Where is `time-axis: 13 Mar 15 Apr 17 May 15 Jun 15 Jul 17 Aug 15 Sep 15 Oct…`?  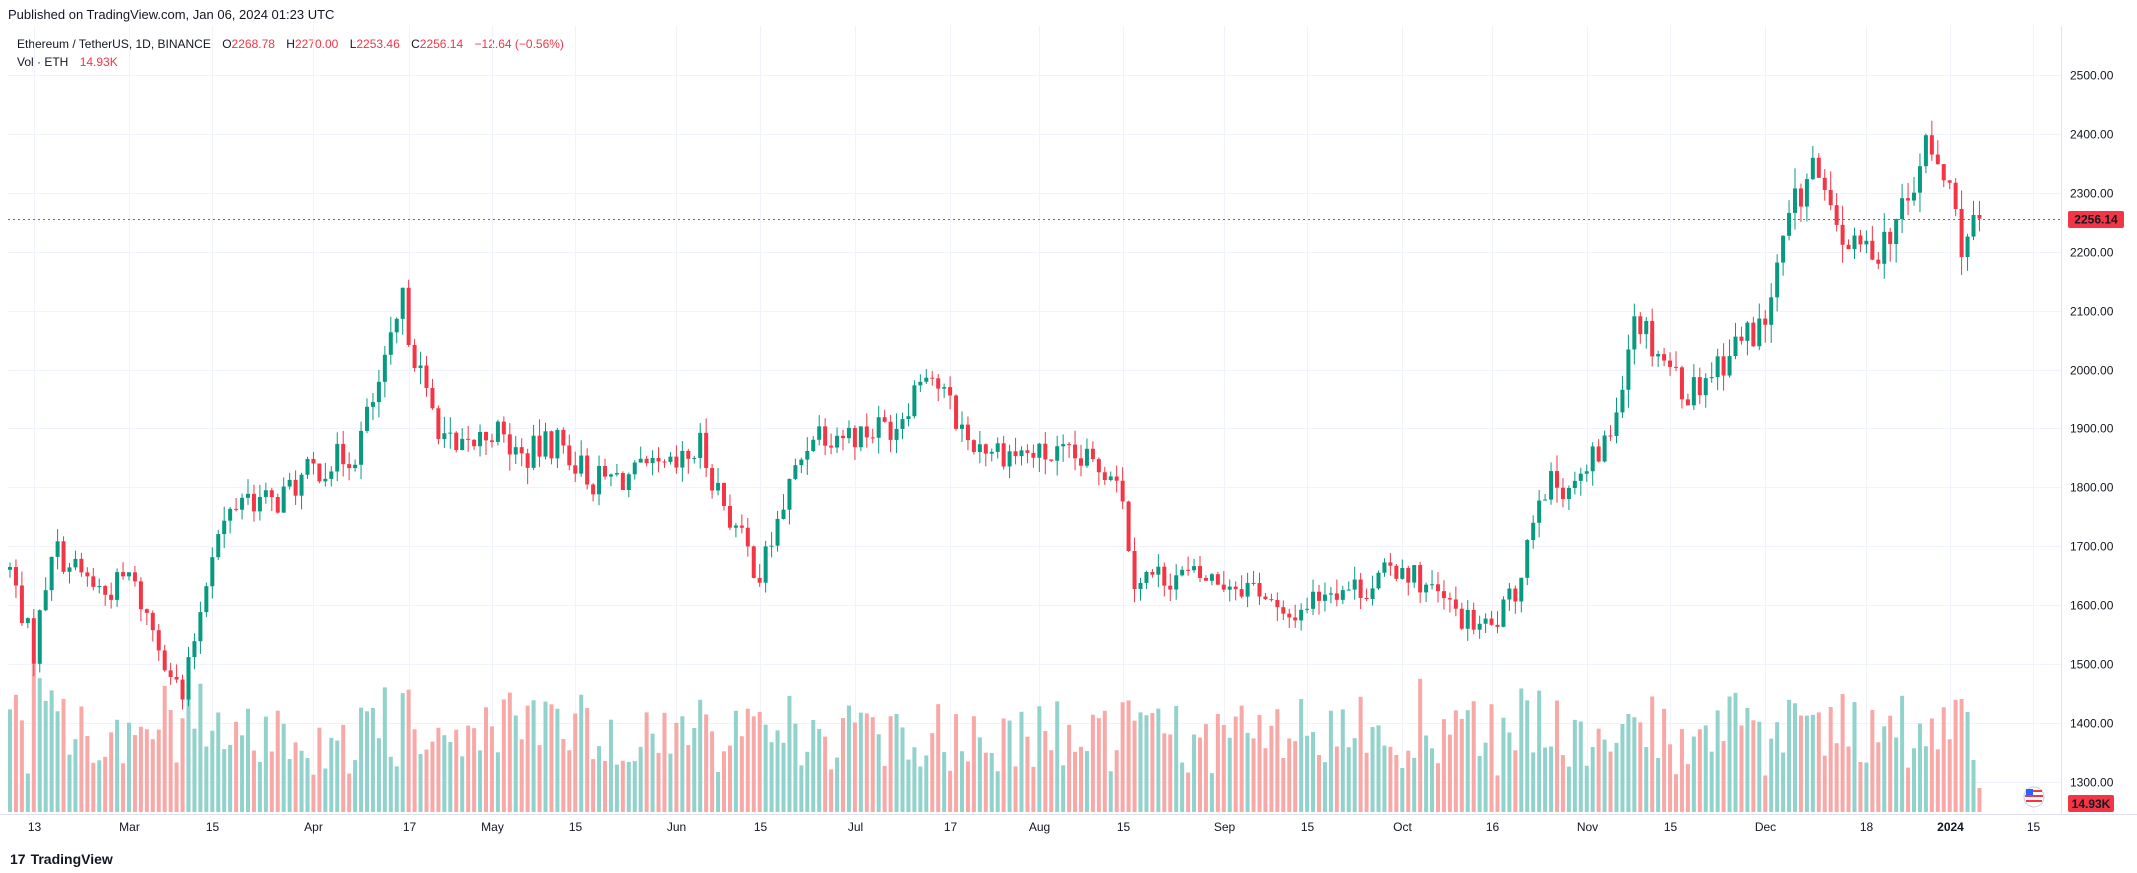
time-axis: 13 Mar 15 Apr 17 May 15 Jun 15 Jul 17 Aug 15 Sep 15 Oct… is located at coordinates (1034, 827).